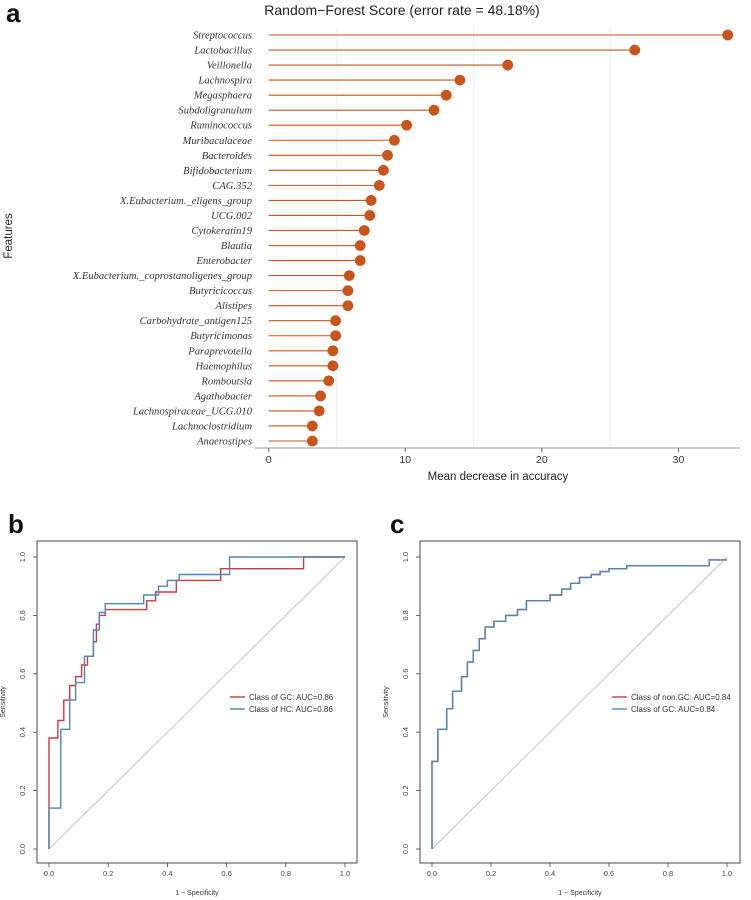 The width and height of the screenshot is (751, 900). What do you see at coordinates (234, 306) in the screenshot?
I see `feature-label: Alistipes` at bounding box center [234, 306].